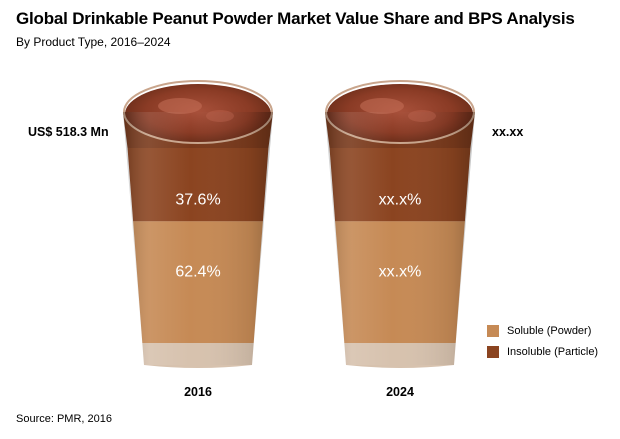 This screenshot has width=620, height=439. What do you see at coordinates (400, 271) in the screenshot?
I see `label-soluble-2024: xx.x%` at bounding box center [400, 271].